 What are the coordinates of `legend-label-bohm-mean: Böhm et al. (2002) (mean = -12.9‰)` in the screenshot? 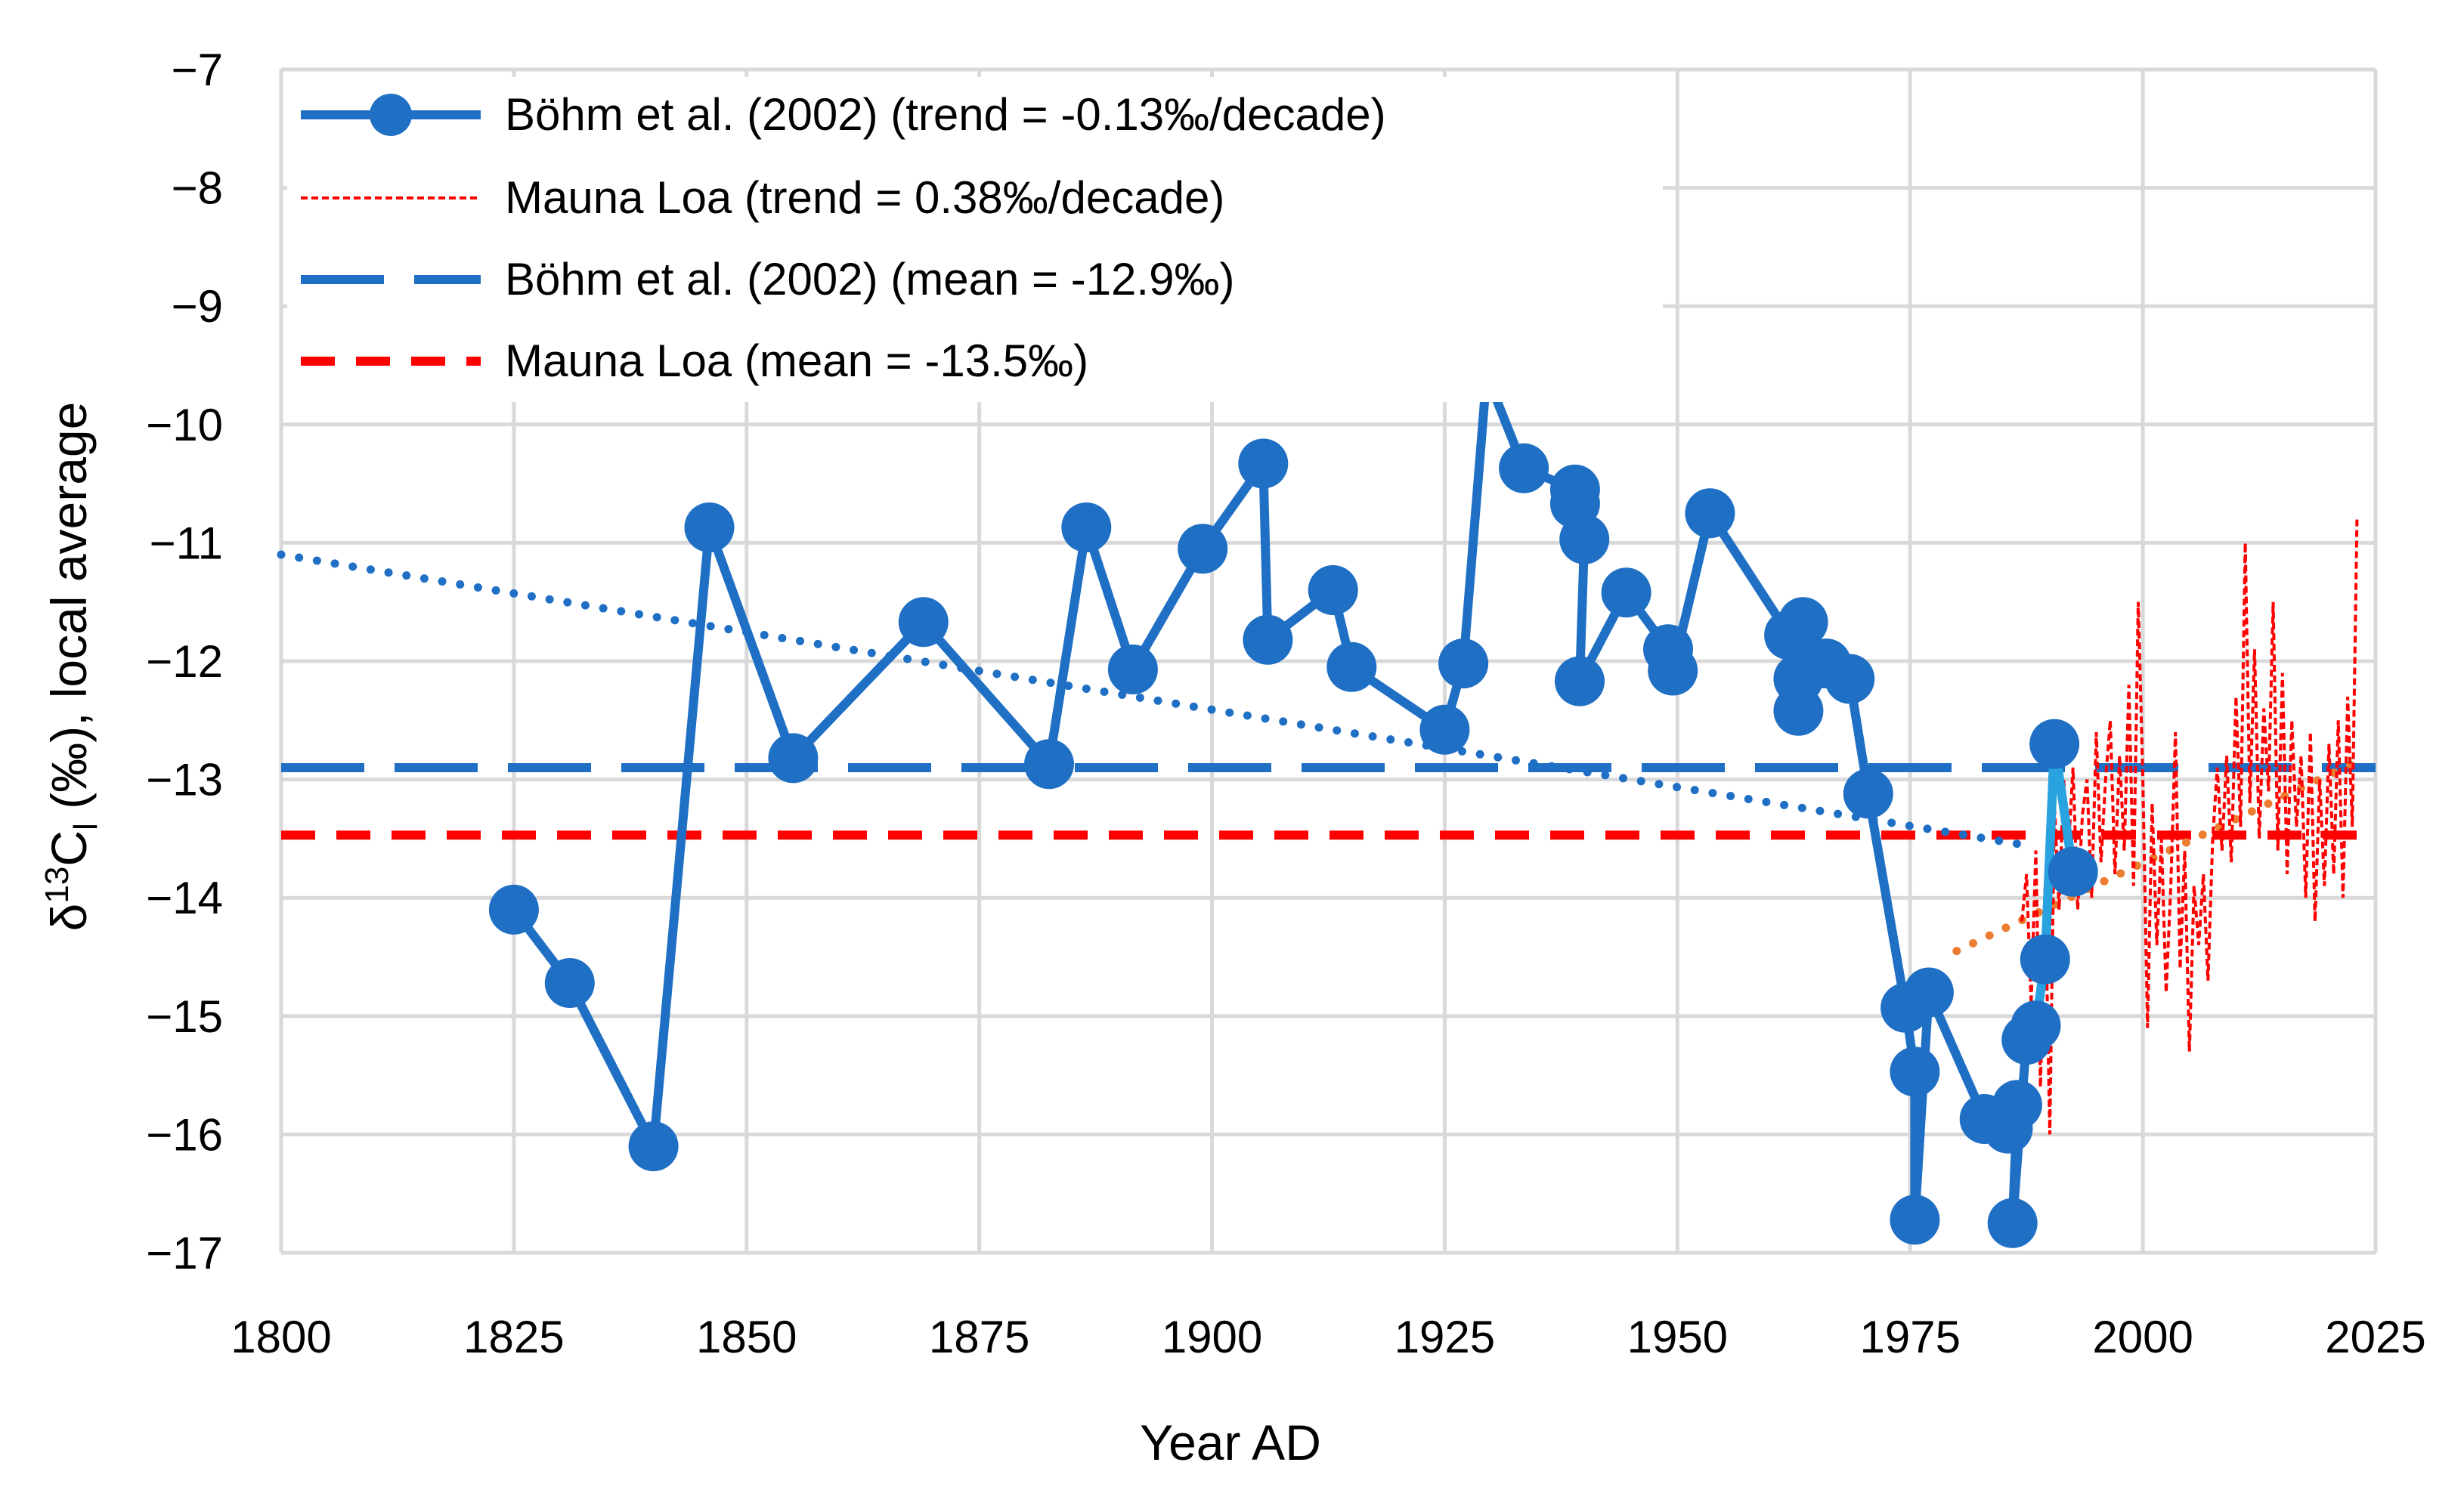 It's located at (869, 279).